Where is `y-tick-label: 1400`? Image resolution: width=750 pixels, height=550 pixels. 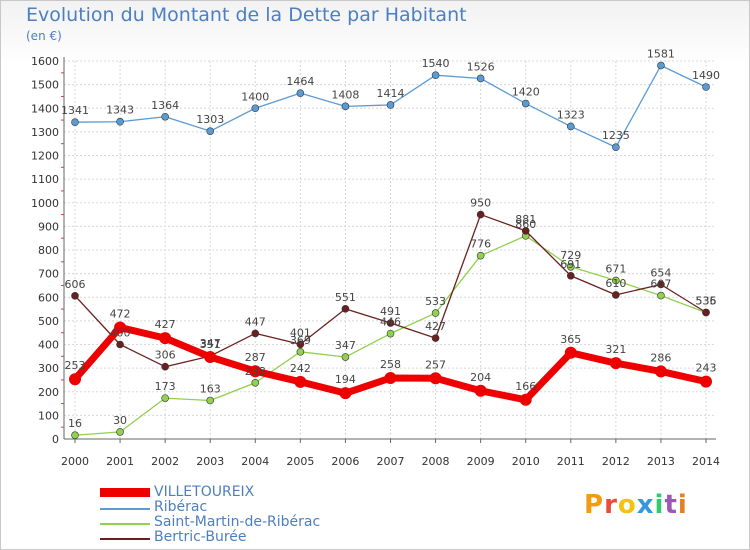
y-tick-label: 1400 is located at coordinates (45, 108).